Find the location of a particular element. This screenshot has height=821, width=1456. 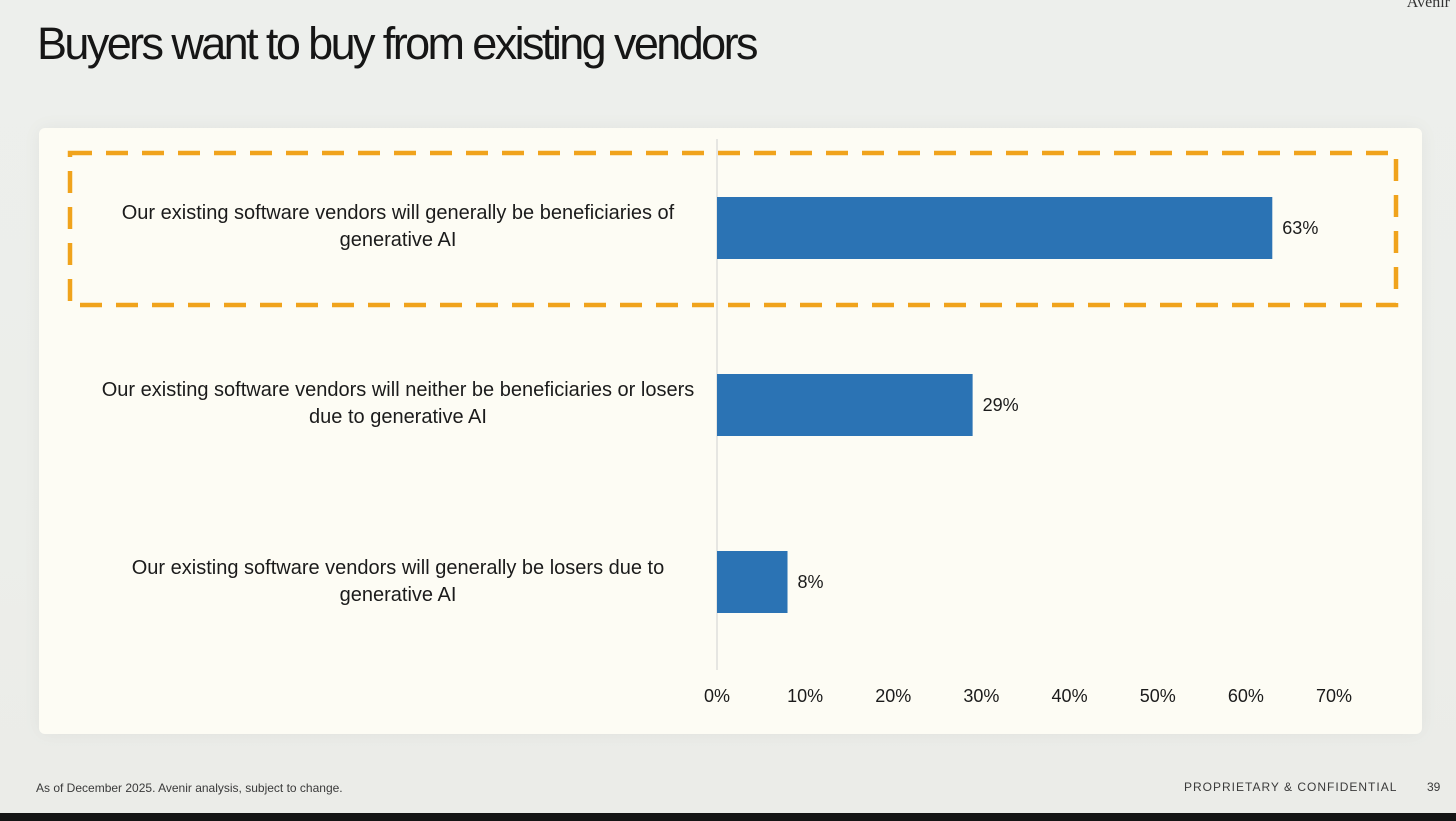

x-tick-label: 50% is located at coordinates (1158, 696).